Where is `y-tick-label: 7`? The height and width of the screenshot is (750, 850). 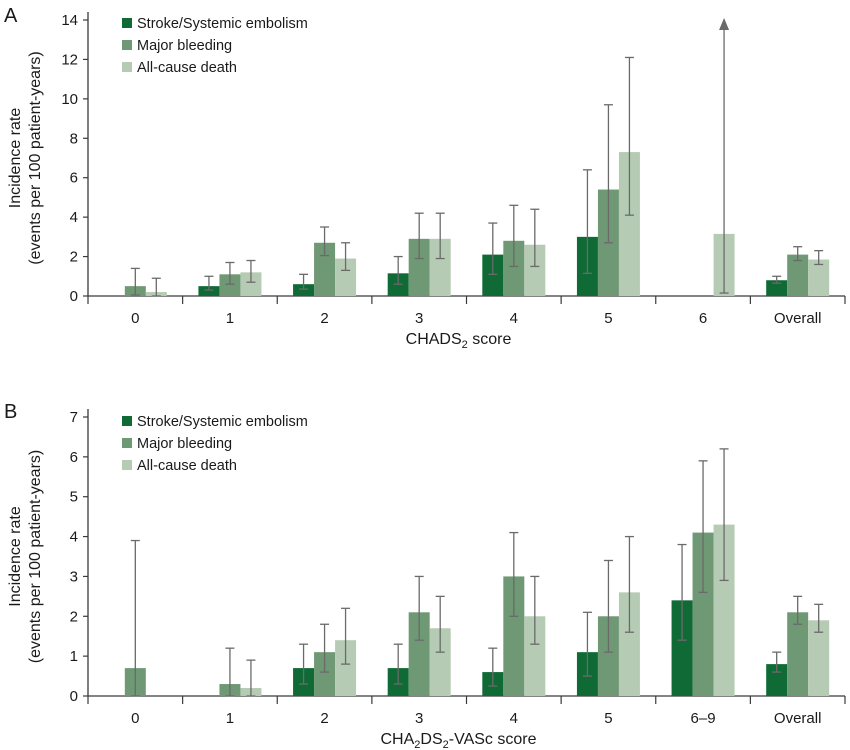 y-tick-label: 7 is located at coordinates (74, 417).